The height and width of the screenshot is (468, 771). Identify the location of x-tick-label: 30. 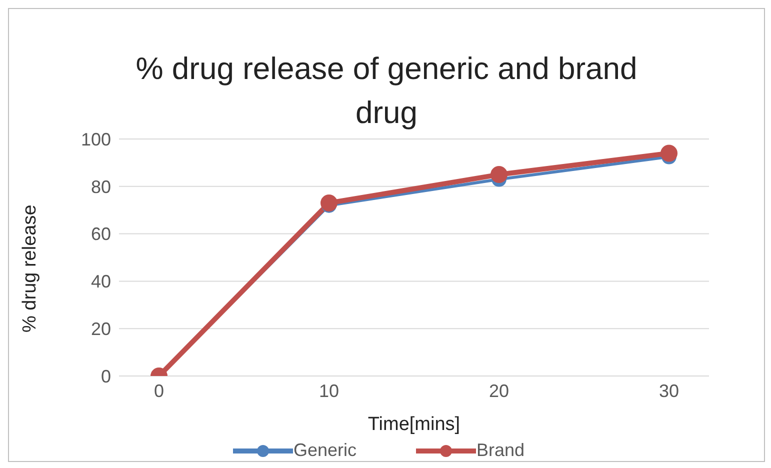
(669, 390).